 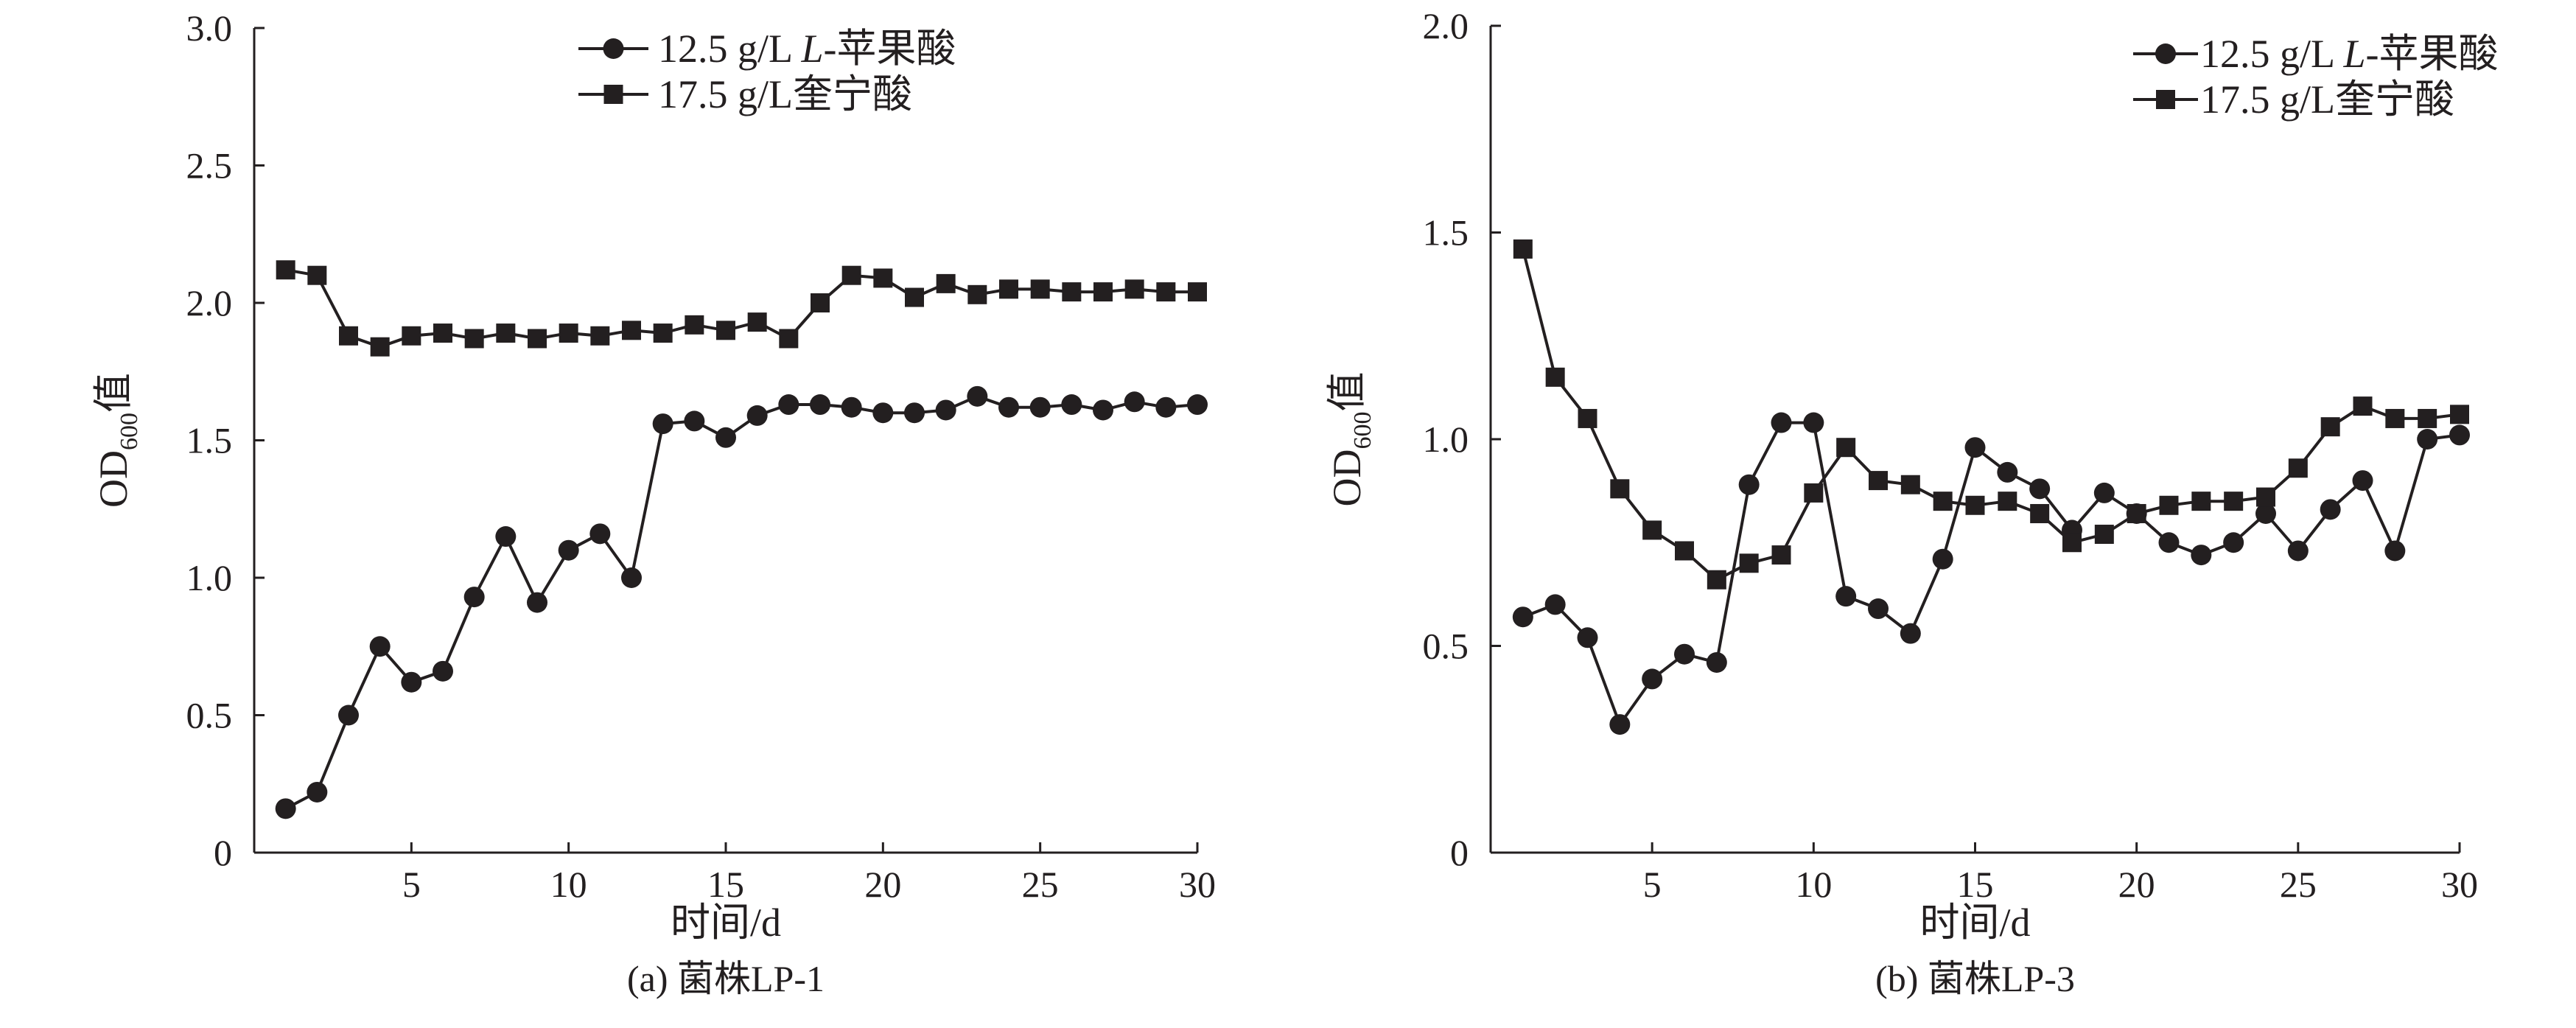 What do you see at coordinates (1446, 232) in the screenshot?
I see `y-tick-label: 1.5` at bounding box center [1446, 232].